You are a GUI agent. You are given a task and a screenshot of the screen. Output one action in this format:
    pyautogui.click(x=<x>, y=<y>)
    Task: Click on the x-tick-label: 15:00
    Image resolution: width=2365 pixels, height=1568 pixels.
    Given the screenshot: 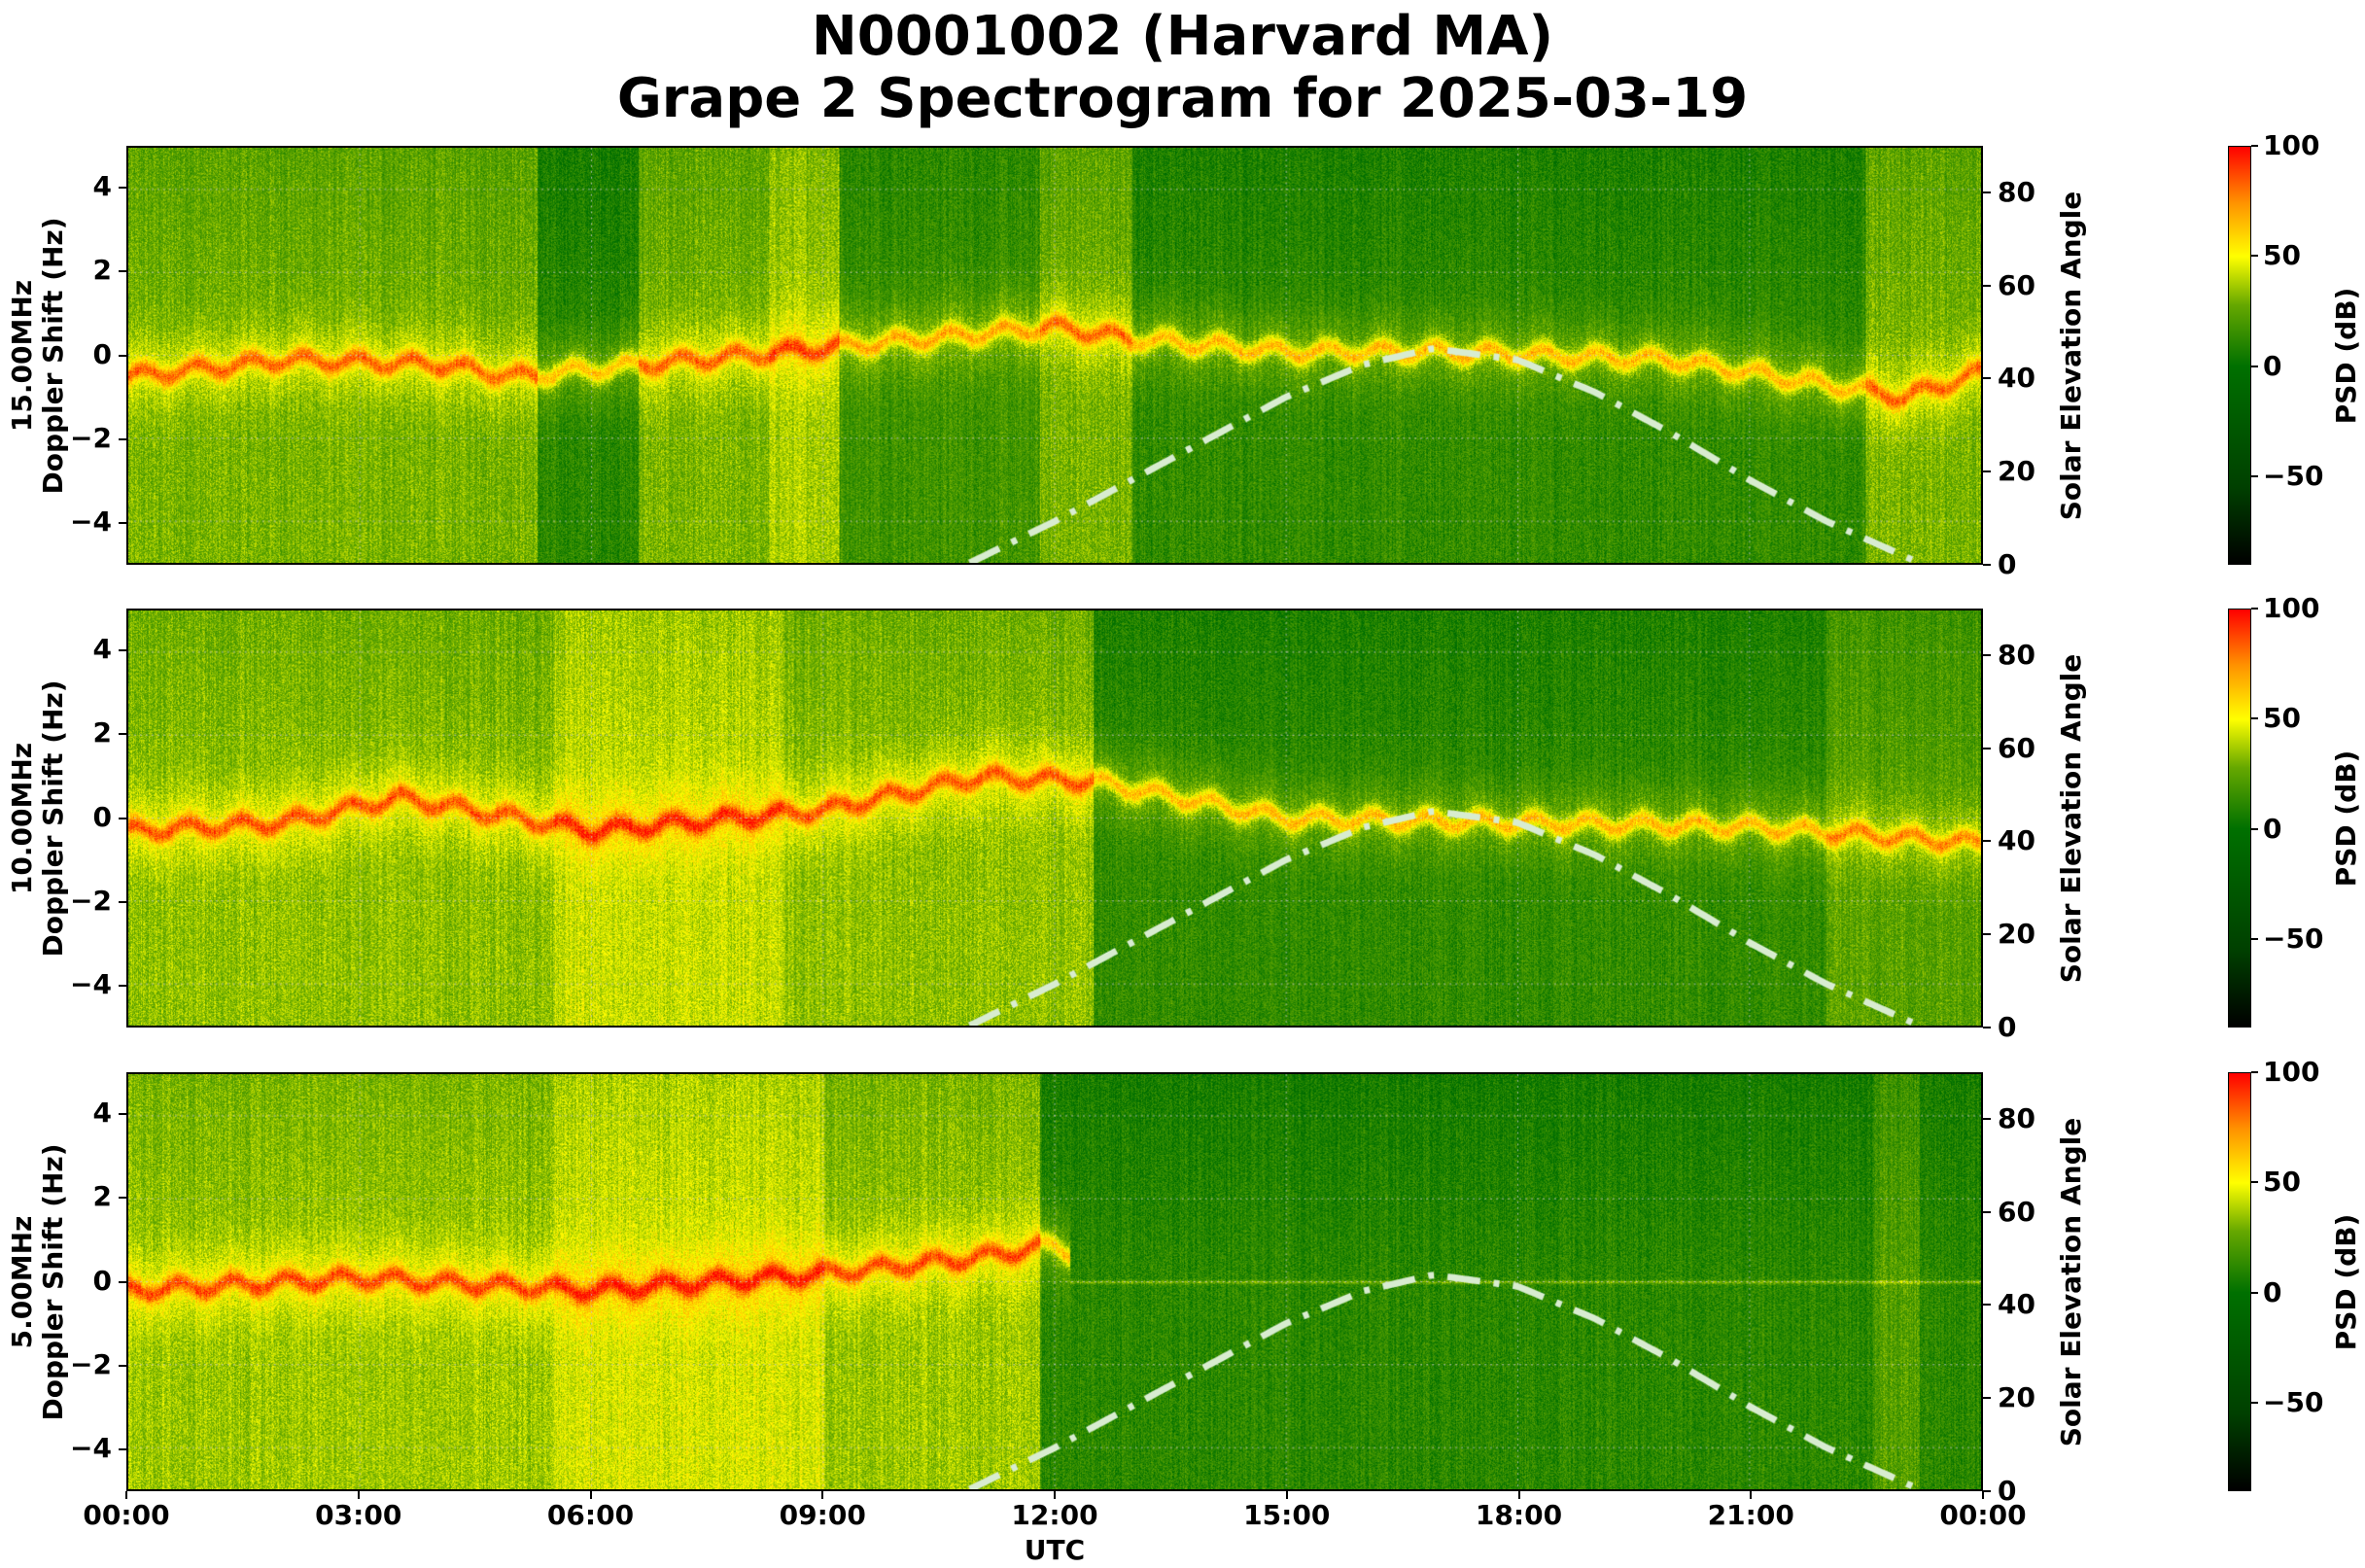 What is the action you would take?
    pyautogui.click(x=1287, y=1515)
    